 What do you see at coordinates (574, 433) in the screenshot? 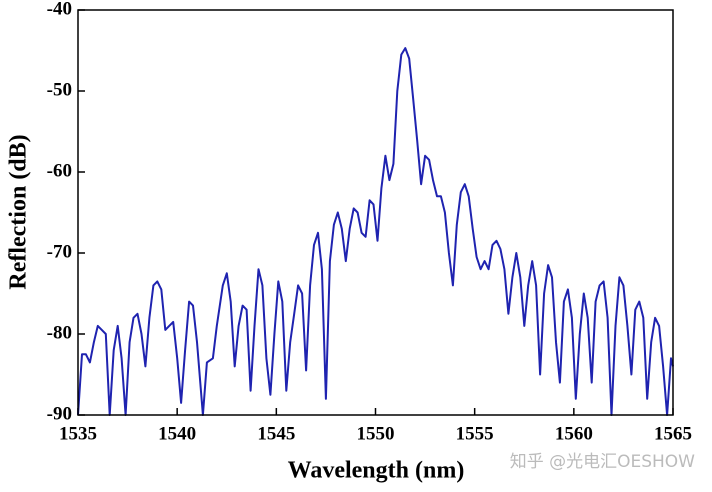
I see `x-tick-label: 1560` at bounding box center [574, 433].